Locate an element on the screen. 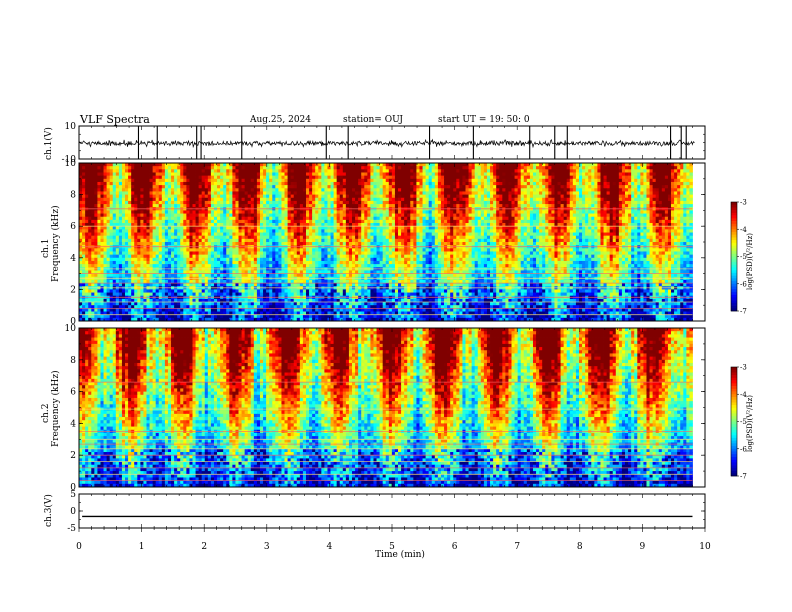 The image size is (792, 612). x-tick-label: 10 is located at coordinates (705, 547).